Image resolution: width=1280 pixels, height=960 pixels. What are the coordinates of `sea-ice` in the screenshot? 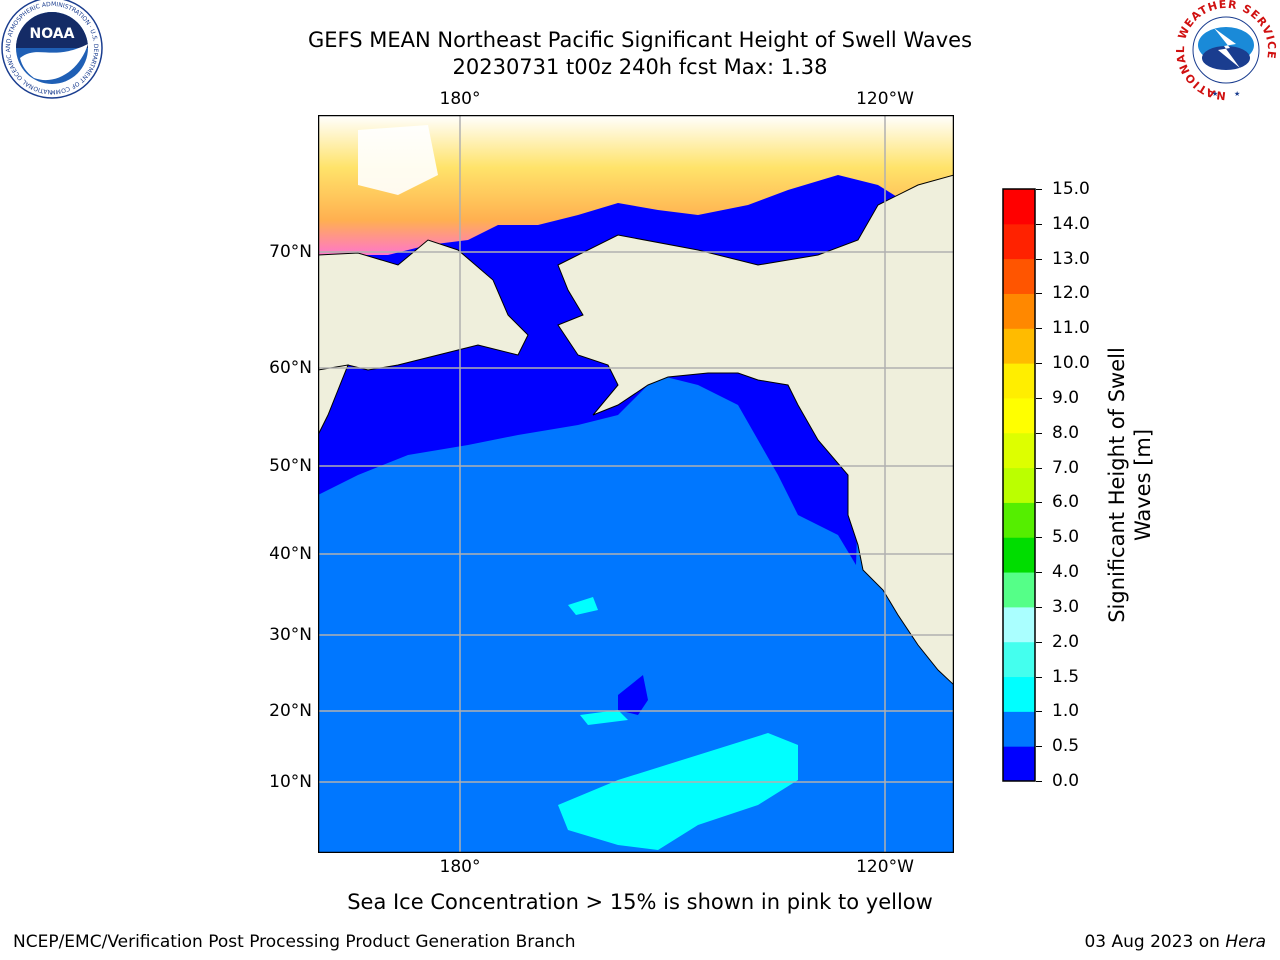 It's located at (636, 190).